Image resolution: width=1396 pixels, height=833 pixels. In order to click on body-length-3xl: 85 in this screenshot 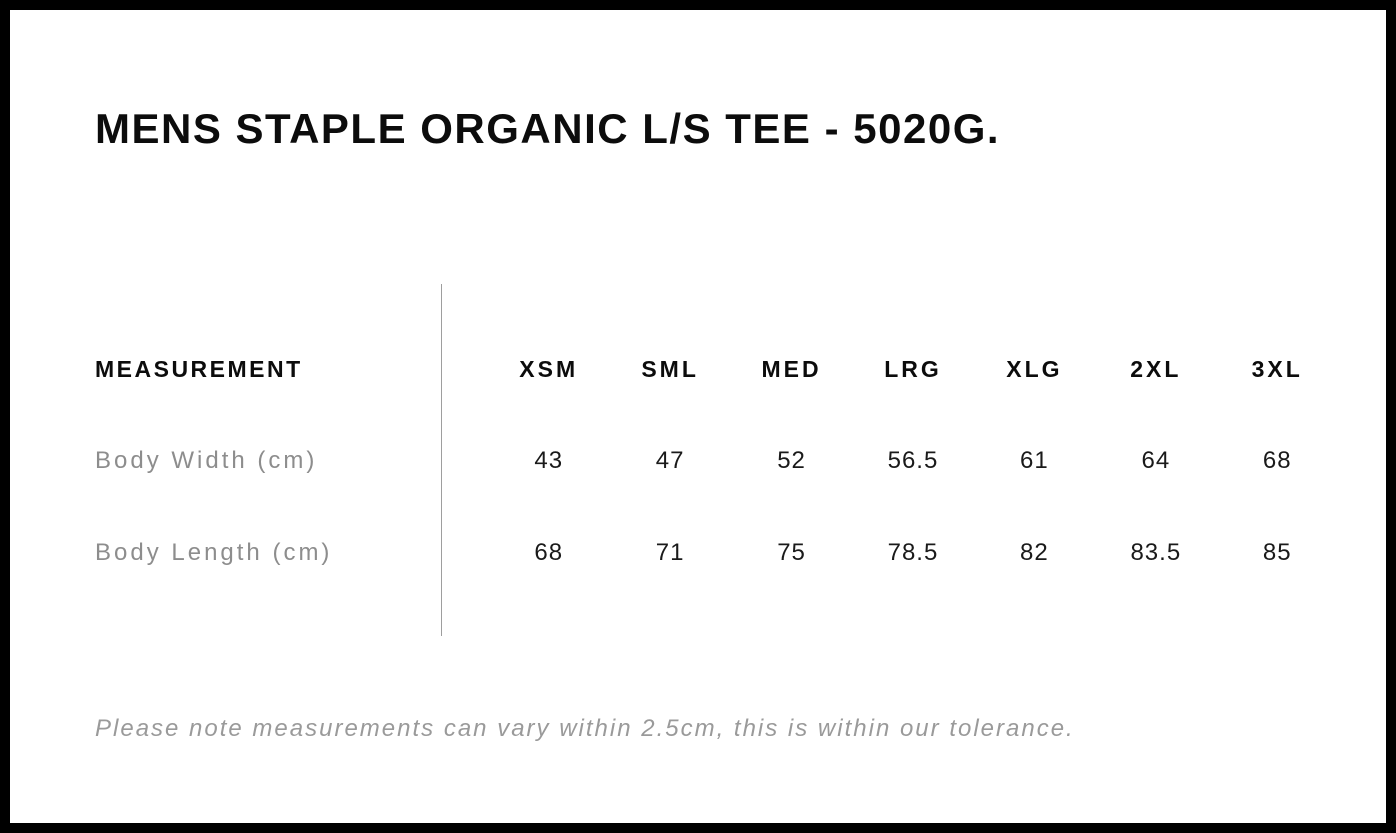, I will do `click(1277, 552)`.